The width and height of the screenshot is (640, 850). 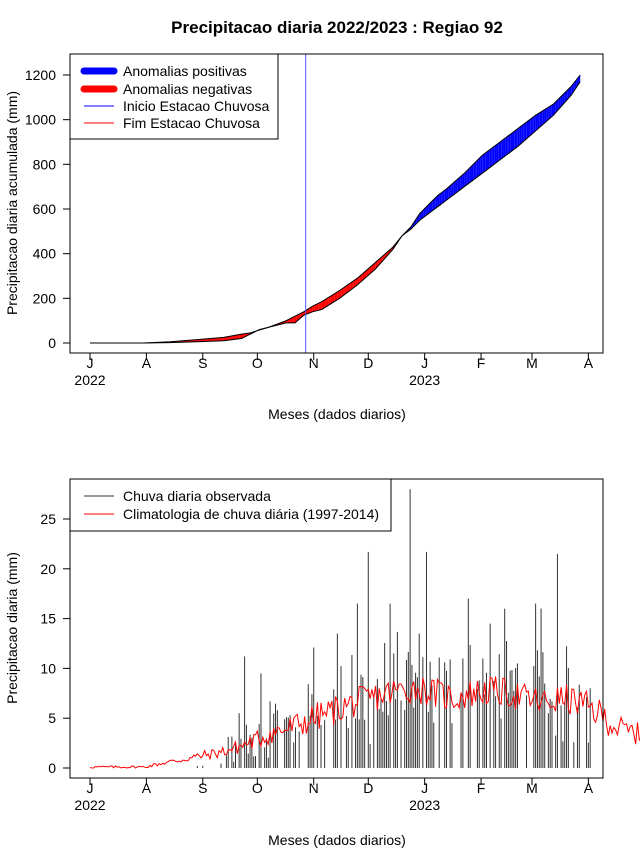 I want to click on climatology-line, so click(x=364, y=722).